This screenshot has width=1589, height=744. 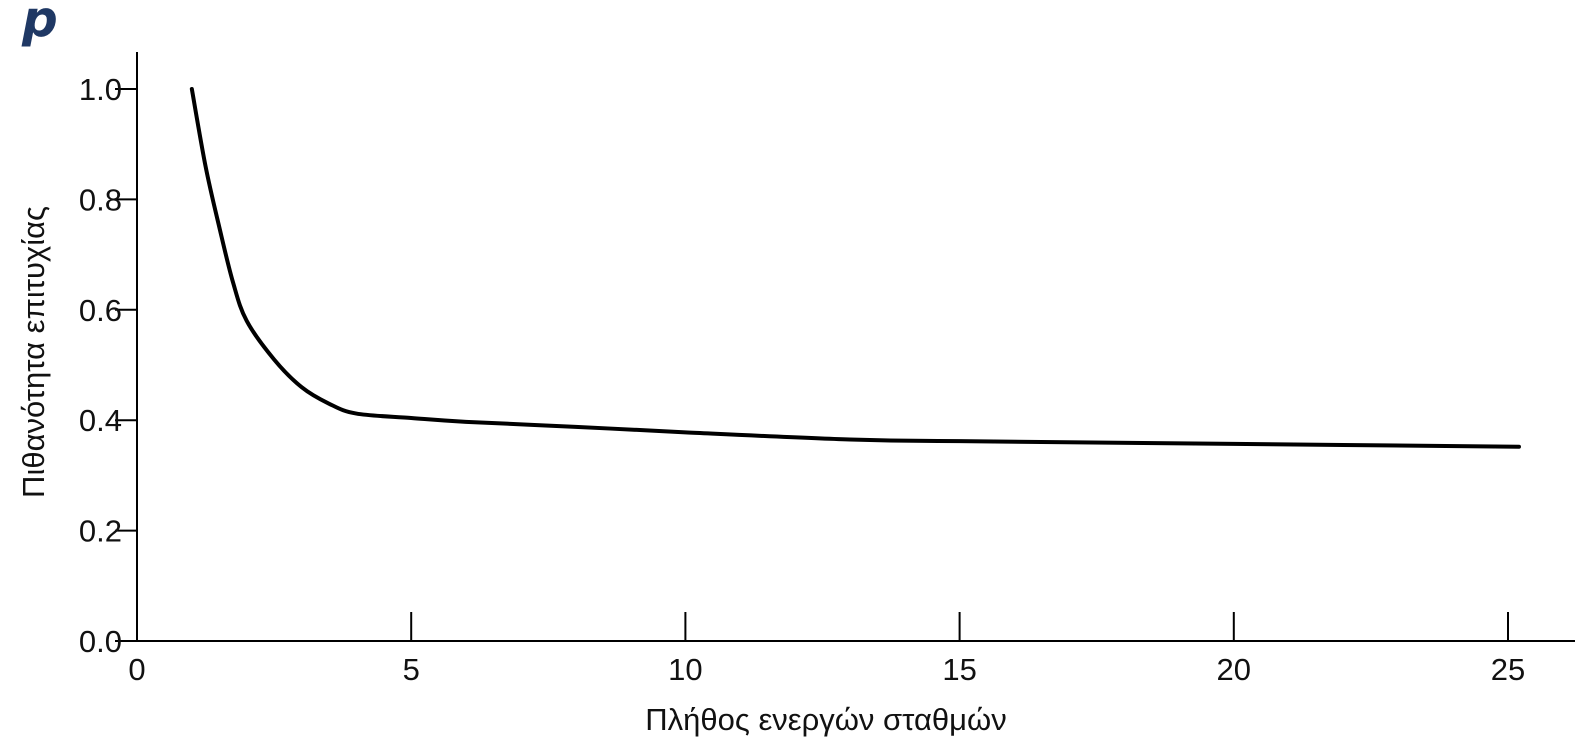 I want to click on x-tick-label: 25, so click(x=1508, y=669).